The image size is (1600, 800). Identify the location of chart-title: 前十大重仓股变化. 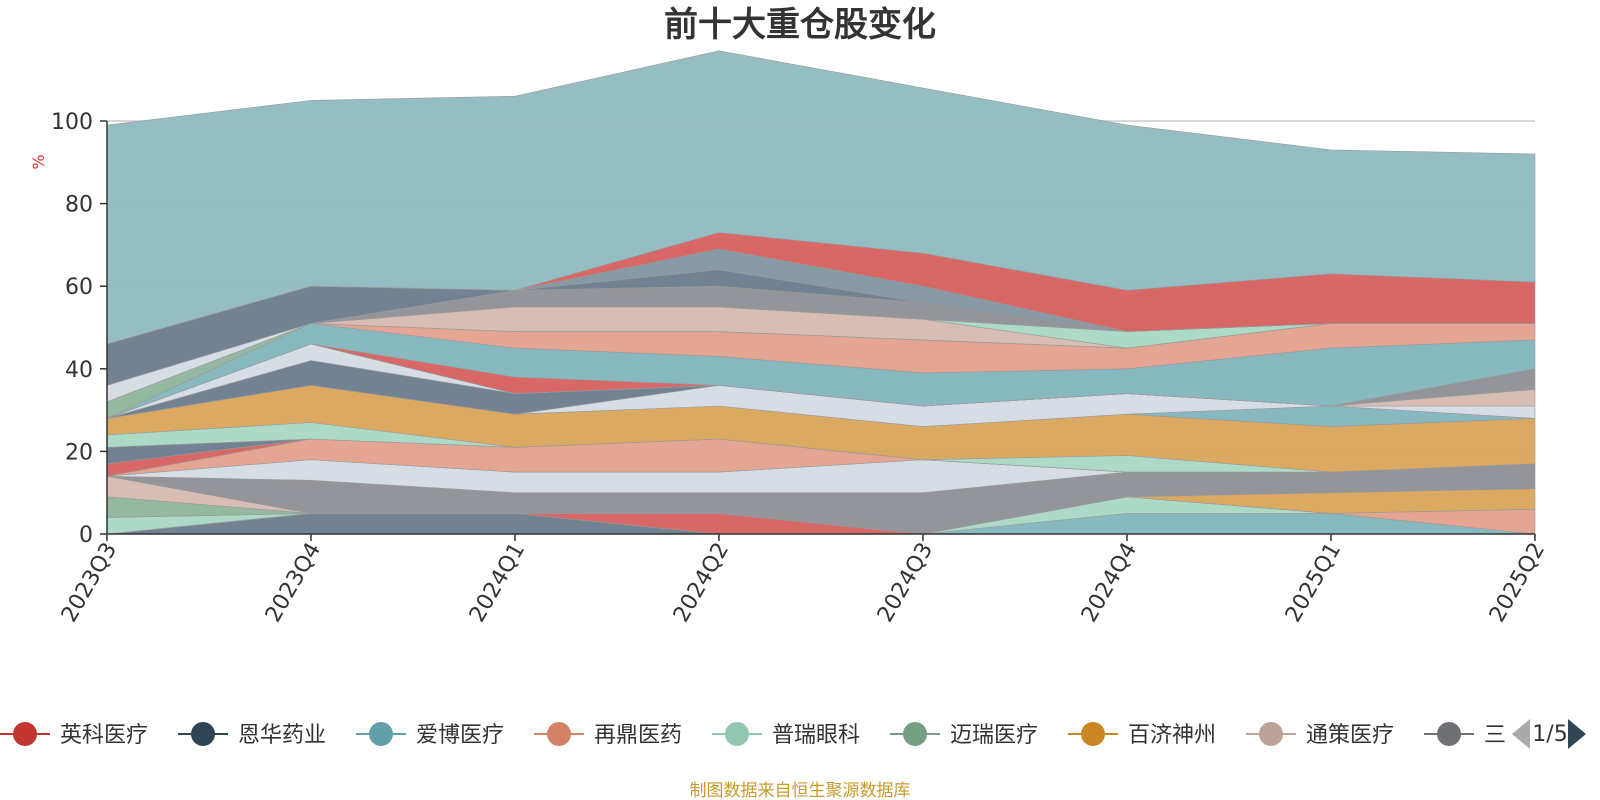
(800, 25).